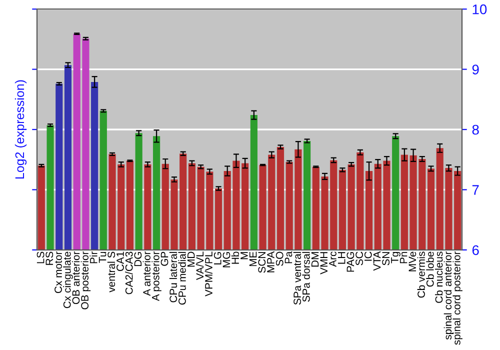  Describe the element at coordinates (173, 277) in the screenshot. I see `x-tick-label: CPu lateral` at that location.